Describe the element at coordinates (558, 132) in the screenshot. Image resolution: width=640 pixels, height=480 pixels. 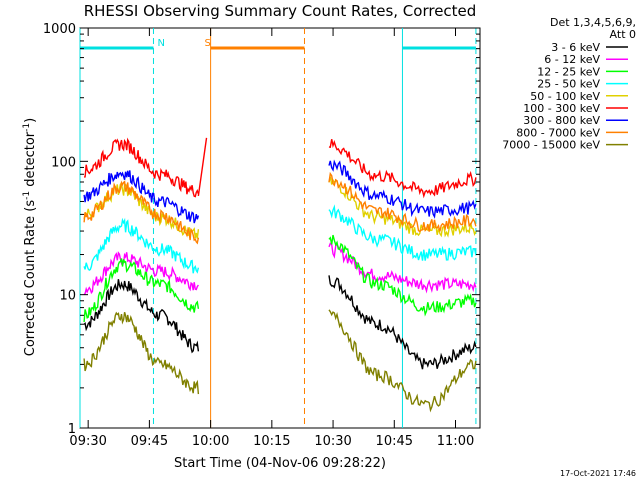
I see `legend-label-7: 800 - 7000 keV` at that location.